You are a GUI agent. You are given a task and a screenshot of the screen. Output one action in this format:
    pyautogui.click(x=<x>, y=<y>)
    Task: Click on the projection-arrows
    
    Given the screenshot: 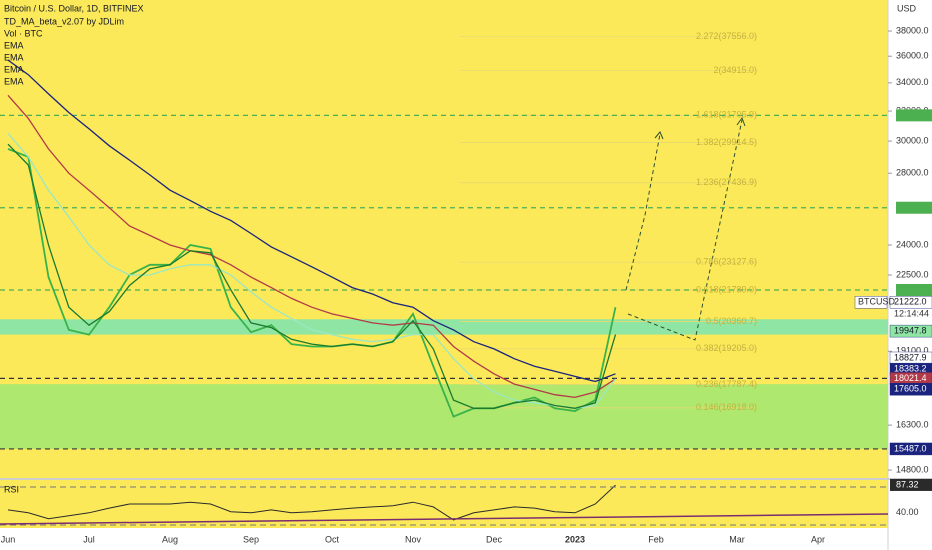 What is the action you would take?
    pyautogui.click(x=685, y=228)
    